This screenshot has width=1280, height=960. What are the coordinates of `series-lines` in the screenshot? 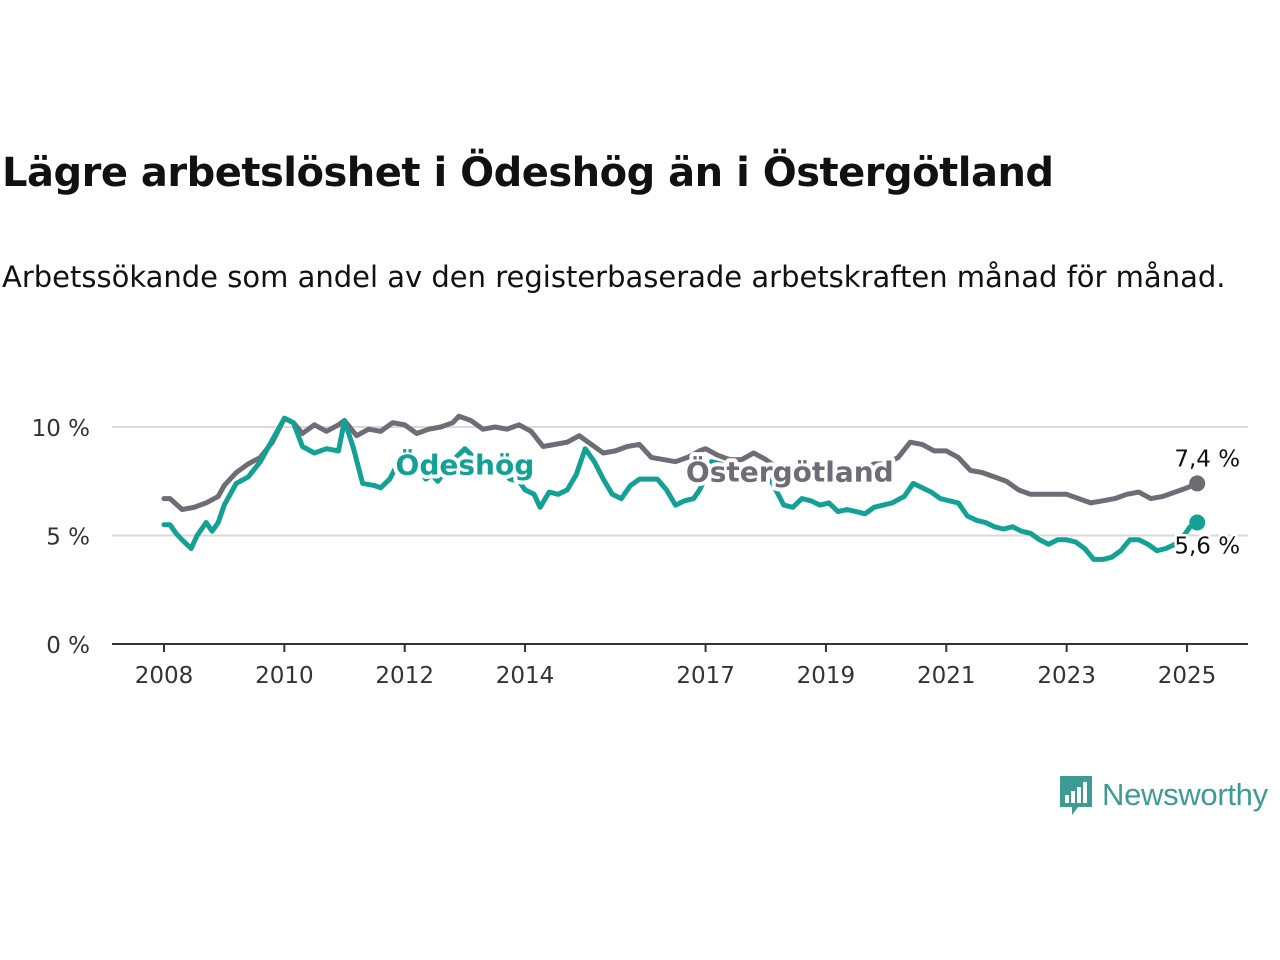 It's located at (683, 487).